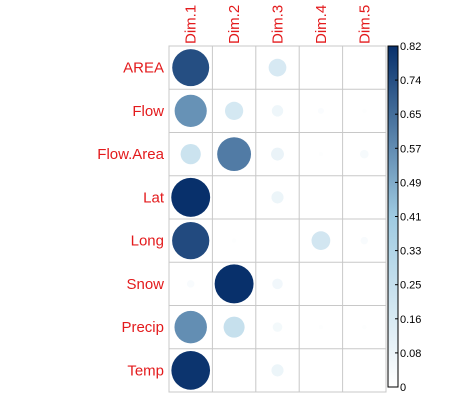 This screenshot has height=400, width=455. I want to click on legend-tick-label: 0.65, so click(410, 115).